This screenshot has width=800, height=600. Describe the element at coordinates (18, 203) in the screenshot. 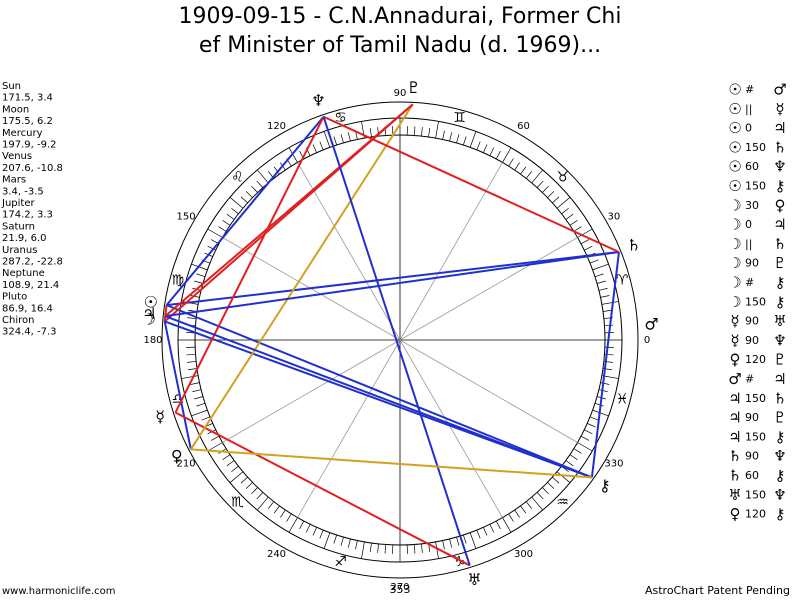

I see `planet-name: Jupiter` at that location.